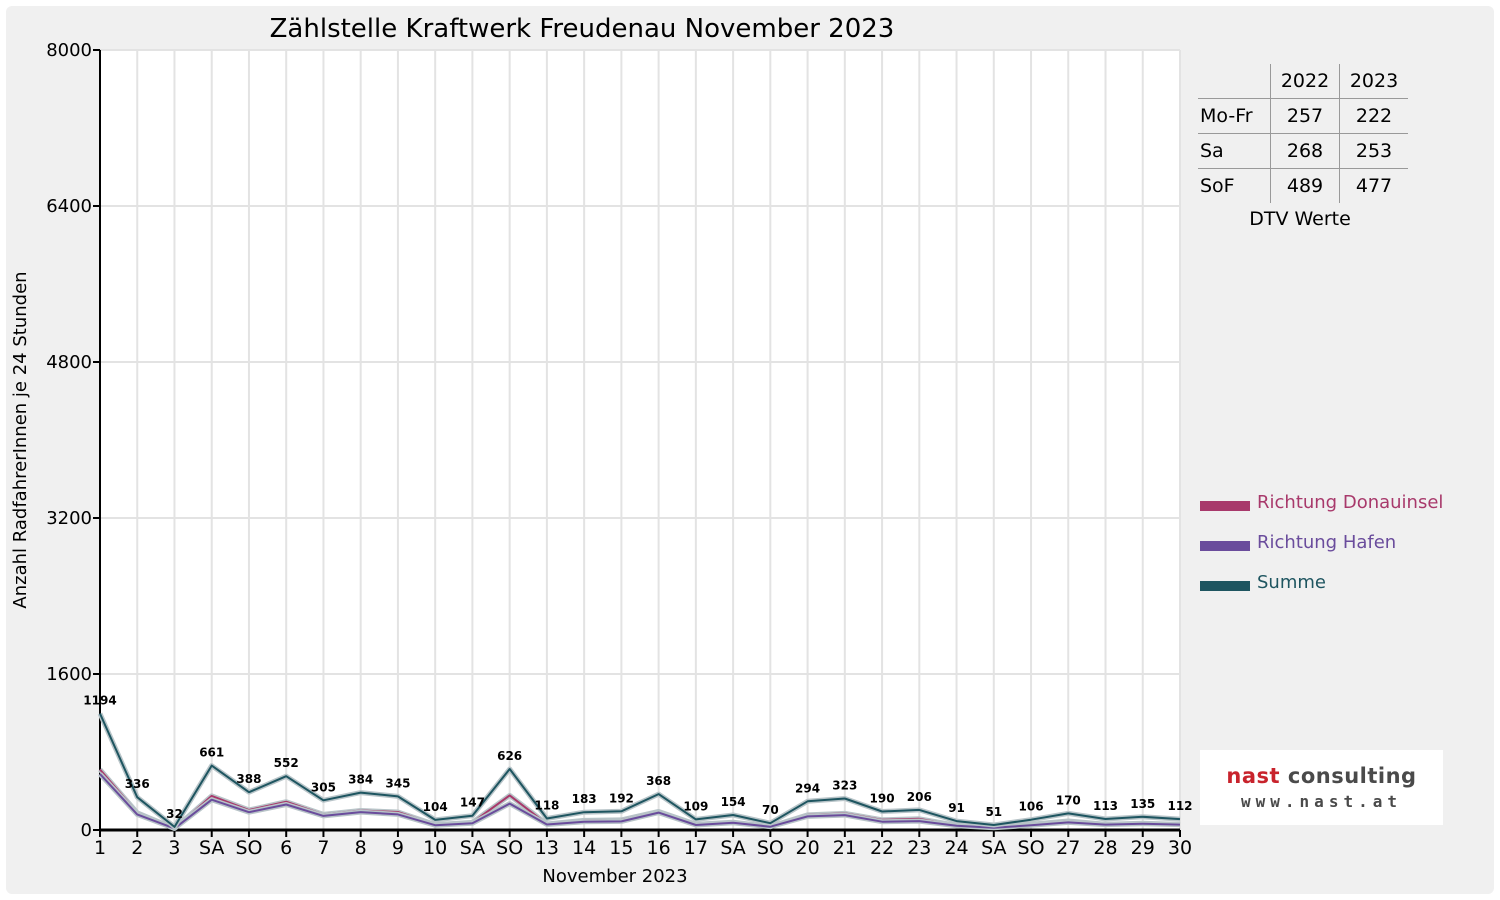  What do you see at coordinates (69, 206) in the screenshot?
I see `y-tick-label: 6400` at bounding box center [69, 206].